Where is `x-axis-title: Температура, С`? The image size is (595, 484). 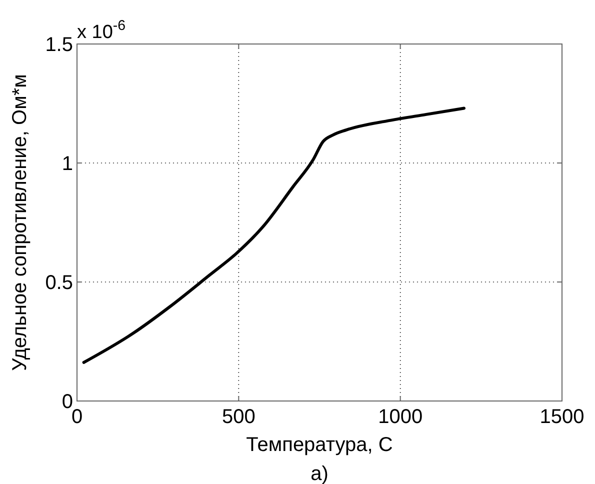 x-axis-title: Температура, С is located at coordinates (319, 445).